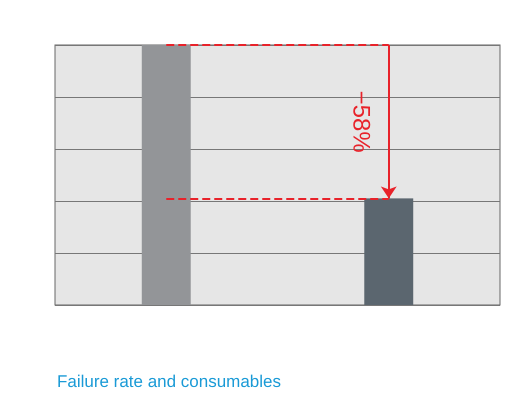  Describe the element at coordinates (169, 381) in the screenshot. I see `text: Failure rate and consumables` at that location.